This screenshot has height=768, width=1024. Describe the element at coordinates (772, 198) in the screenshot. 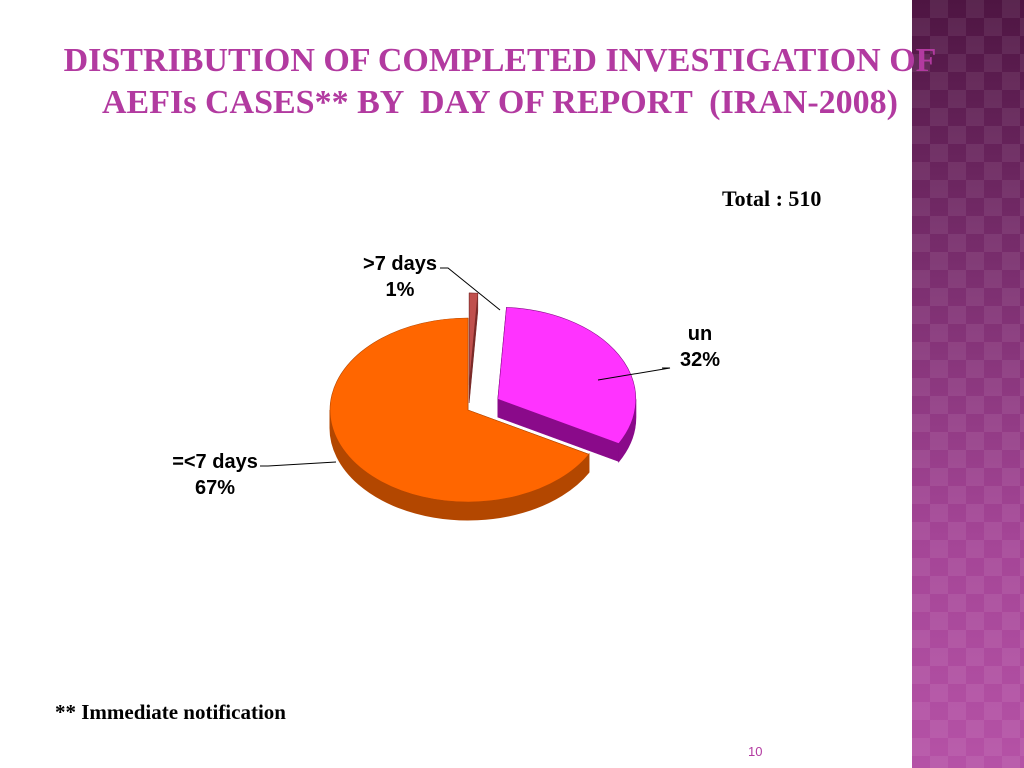

I see `total-label: Total : 510` at that location.